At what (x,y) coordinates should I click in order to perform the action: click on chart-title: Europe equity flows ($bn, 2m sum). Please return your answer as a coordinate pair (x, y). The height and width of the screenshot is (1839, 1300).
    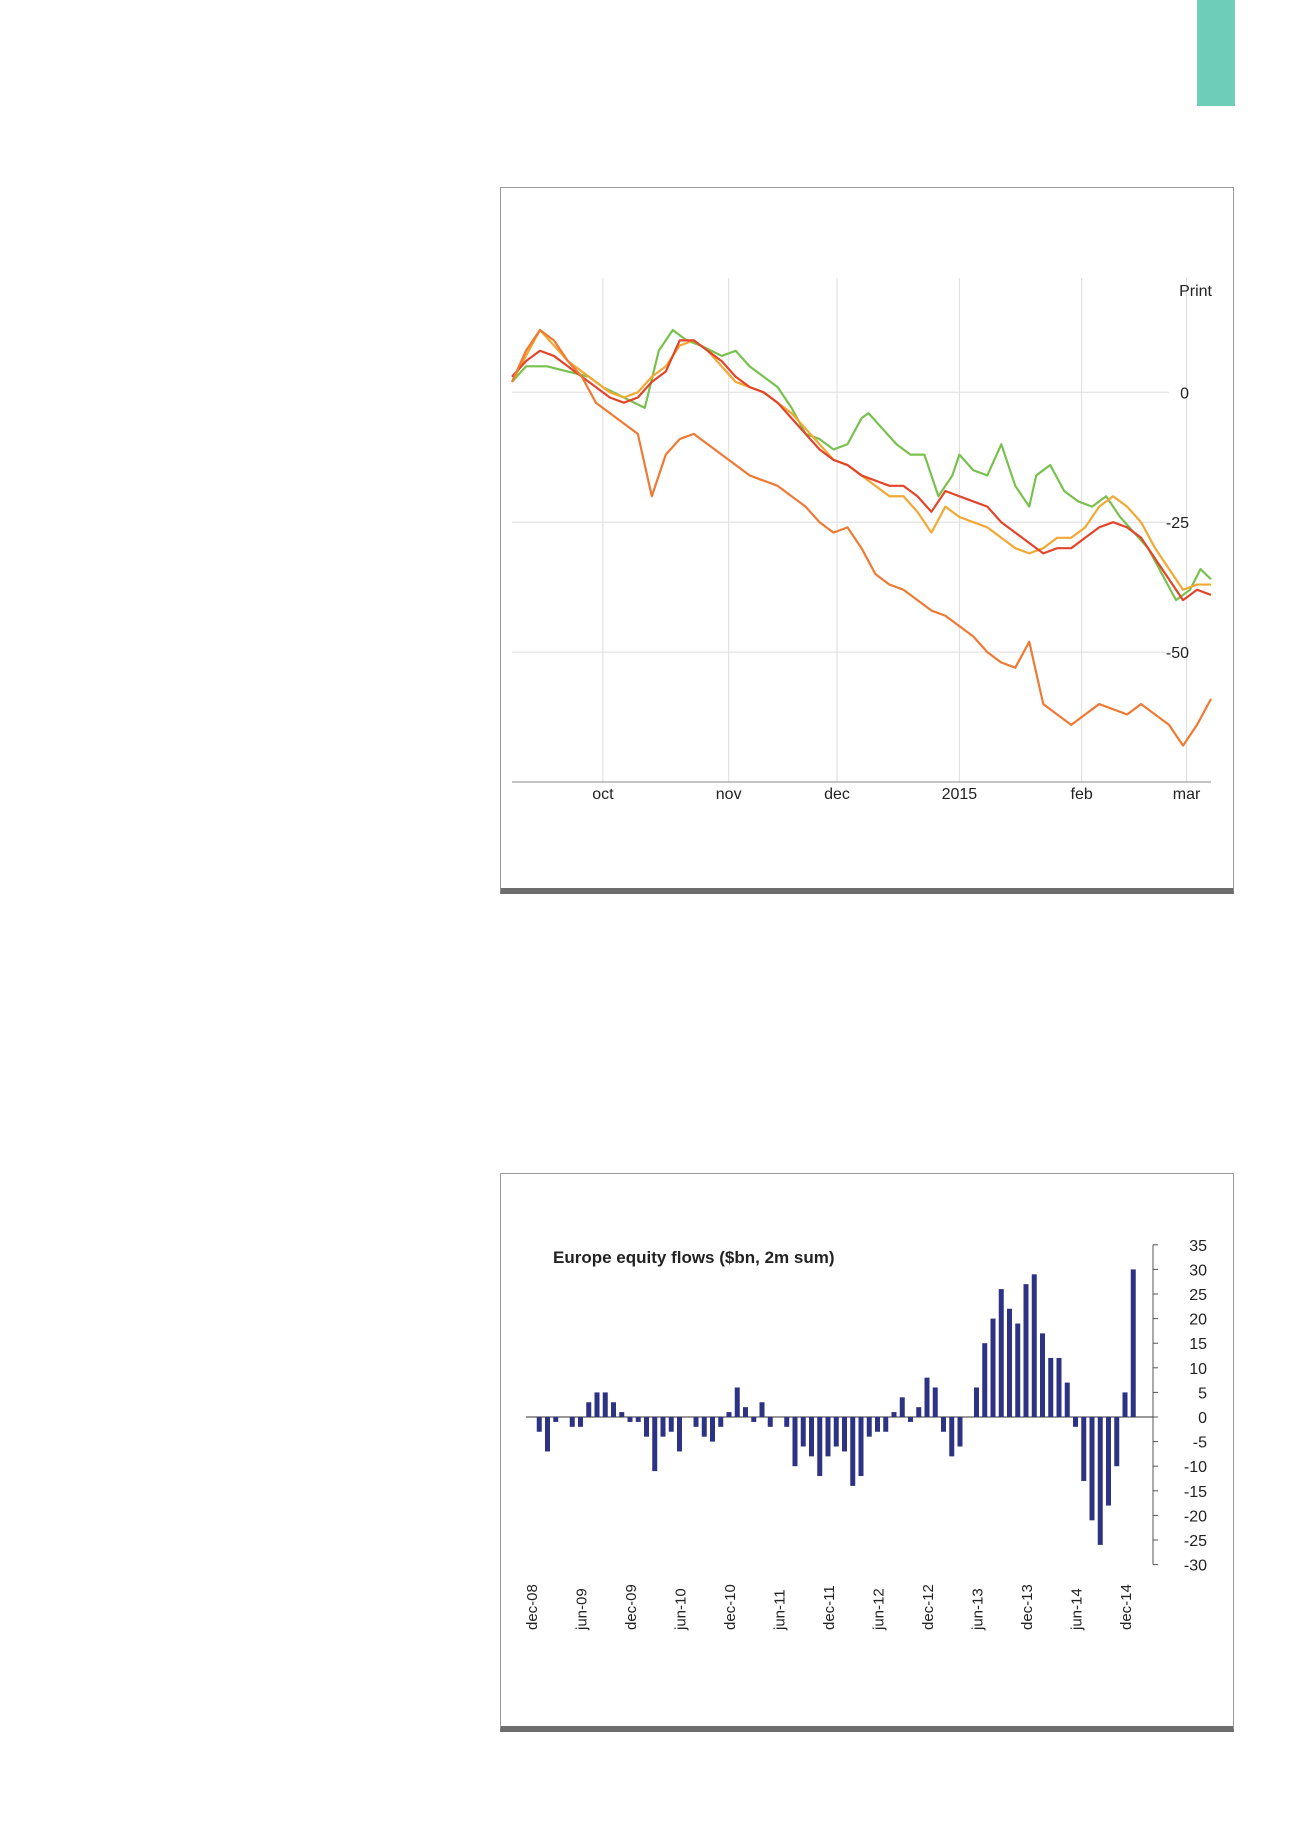
    Looking at the image, I should click on (693, 1257).